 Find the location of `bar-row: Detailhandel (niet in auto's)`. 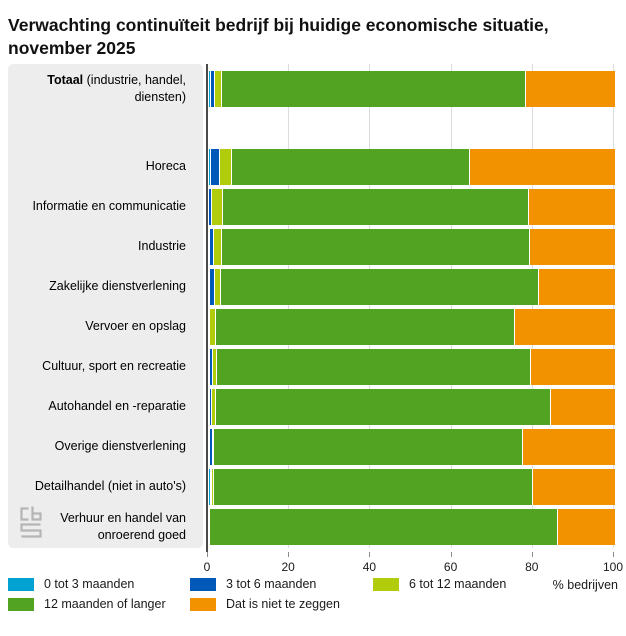

bar-row: Detailhandel (niet in auto's) is located at coordinates (313, 488).